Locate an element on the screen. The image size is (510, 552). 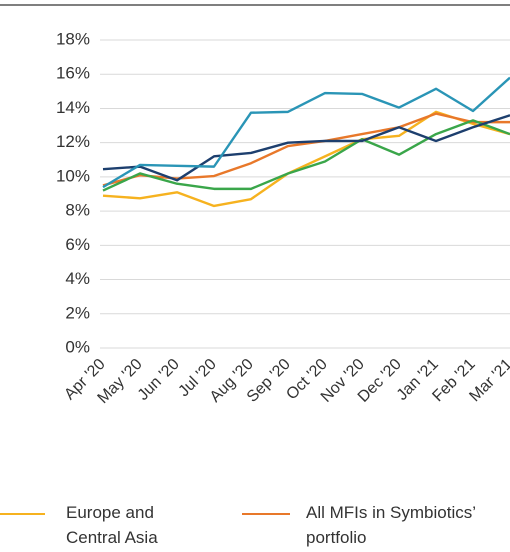
legend-label: Europe and Central Asia is located at coordinates (112, 525).